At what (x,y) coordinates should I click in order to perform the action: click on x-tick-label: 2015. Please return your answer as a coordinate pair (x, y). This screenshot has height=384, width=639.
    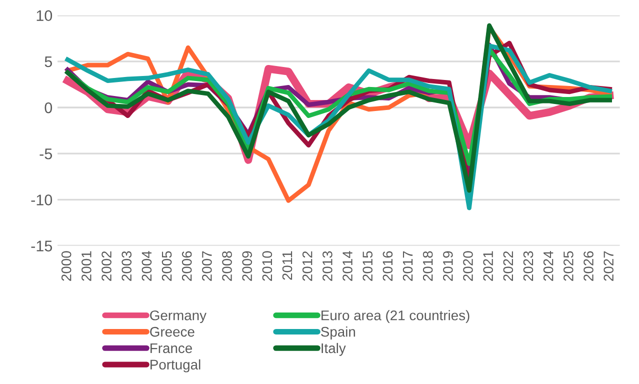
    Looking at the image, I should click on (367, 266).